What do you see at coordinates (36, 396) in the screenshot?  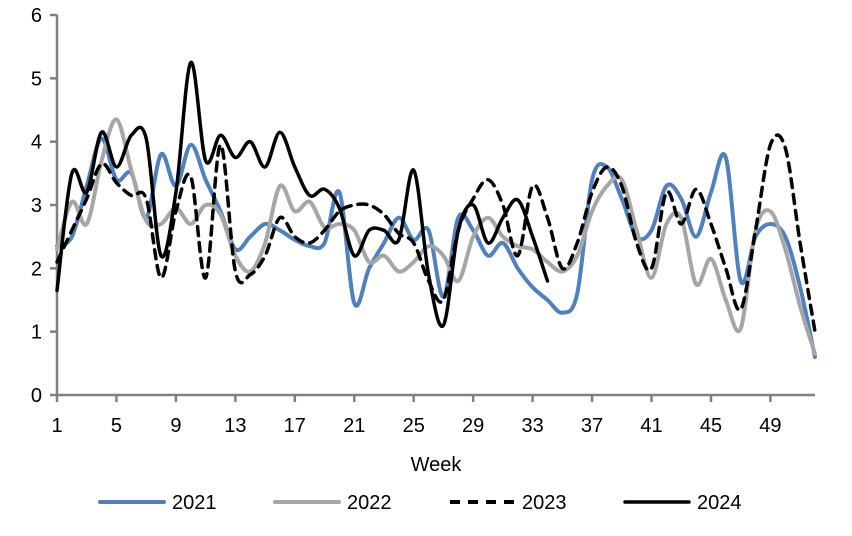 I see `y-tick-label: 0` at bounding box center [36, 396].